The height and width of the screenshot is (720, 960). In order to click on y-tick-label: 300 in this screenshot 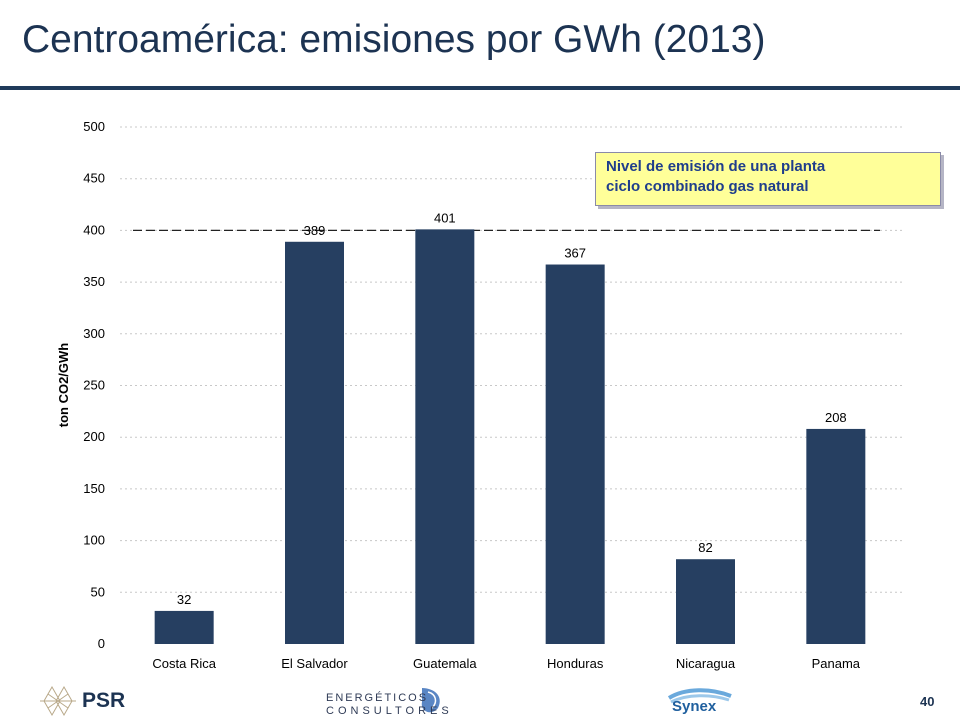, I will do `click(94, 333)`.